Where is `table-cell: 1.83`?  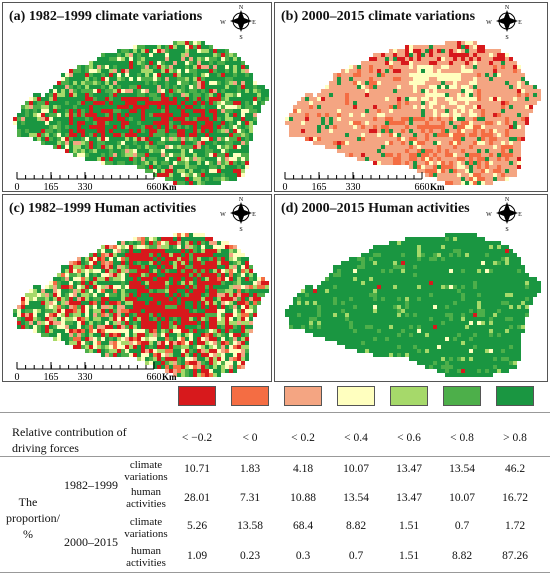 table-cell: 1.83 is located at coordinates (250, 469).